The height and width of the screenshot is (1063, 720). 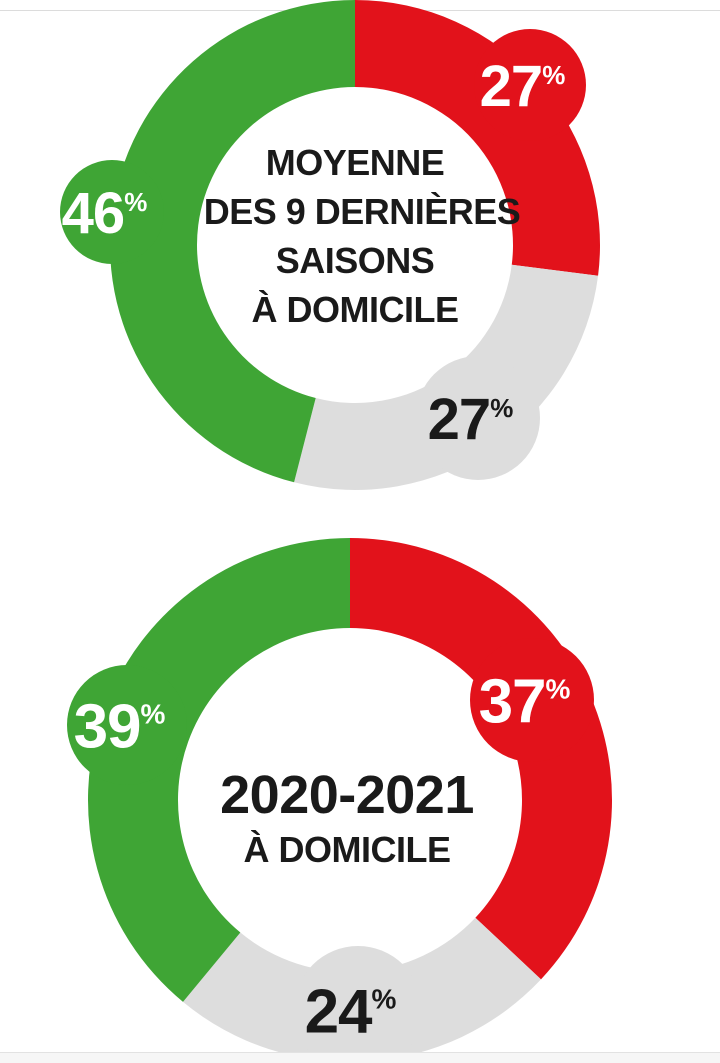 What do you see at coordinates (355, 162) in the screenshot?
I see `donut-1-title-line-1: MOYENNE` at bounding box center [355, 162].